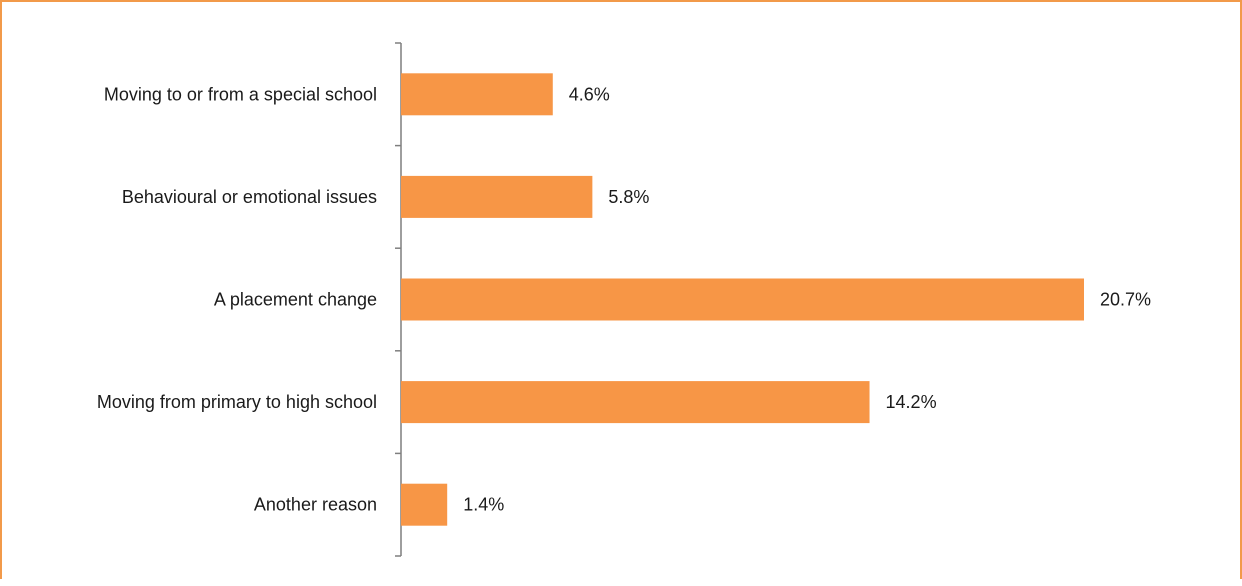 This screenshot has height=586, width=1242. What do you see at coordinates (483, 505) in the screenshot?
I see `bar-value-label: 1.4%` at bounding box center [483, 505].